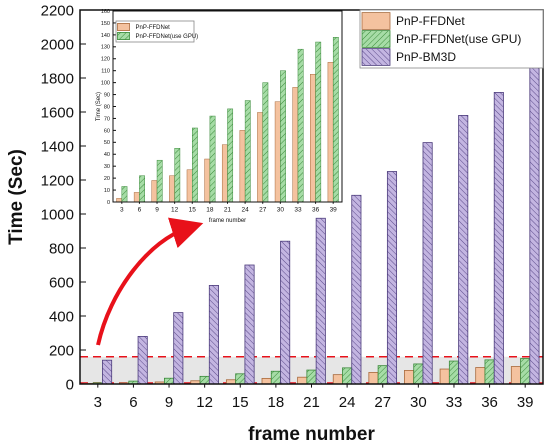 This screenshot has width=550, height=445. Describe the element at coordinates (107, 131) in the screenshot. I see `y-tick-label: 60` at that location.